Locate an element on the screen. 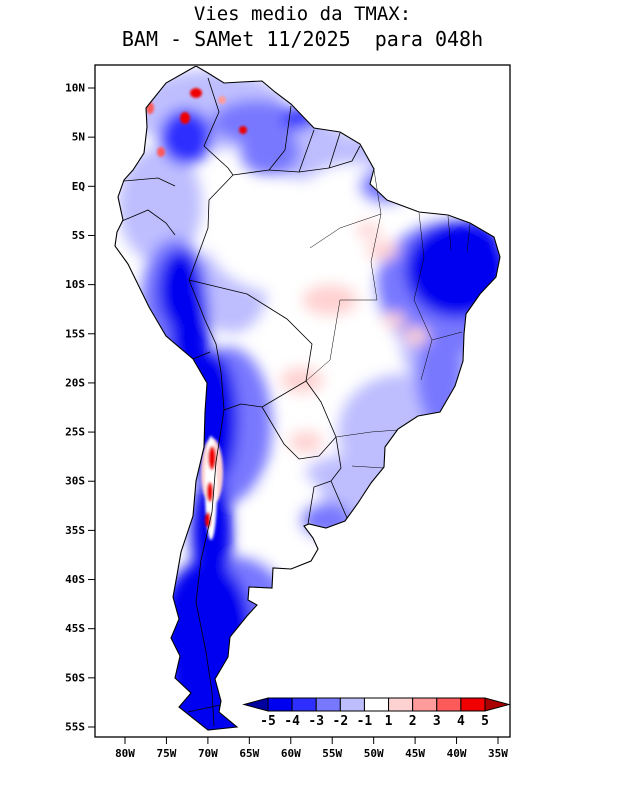 This screenshot has width=618, height=800. colorbar-label: -4 is located at coordinates (292, 721).